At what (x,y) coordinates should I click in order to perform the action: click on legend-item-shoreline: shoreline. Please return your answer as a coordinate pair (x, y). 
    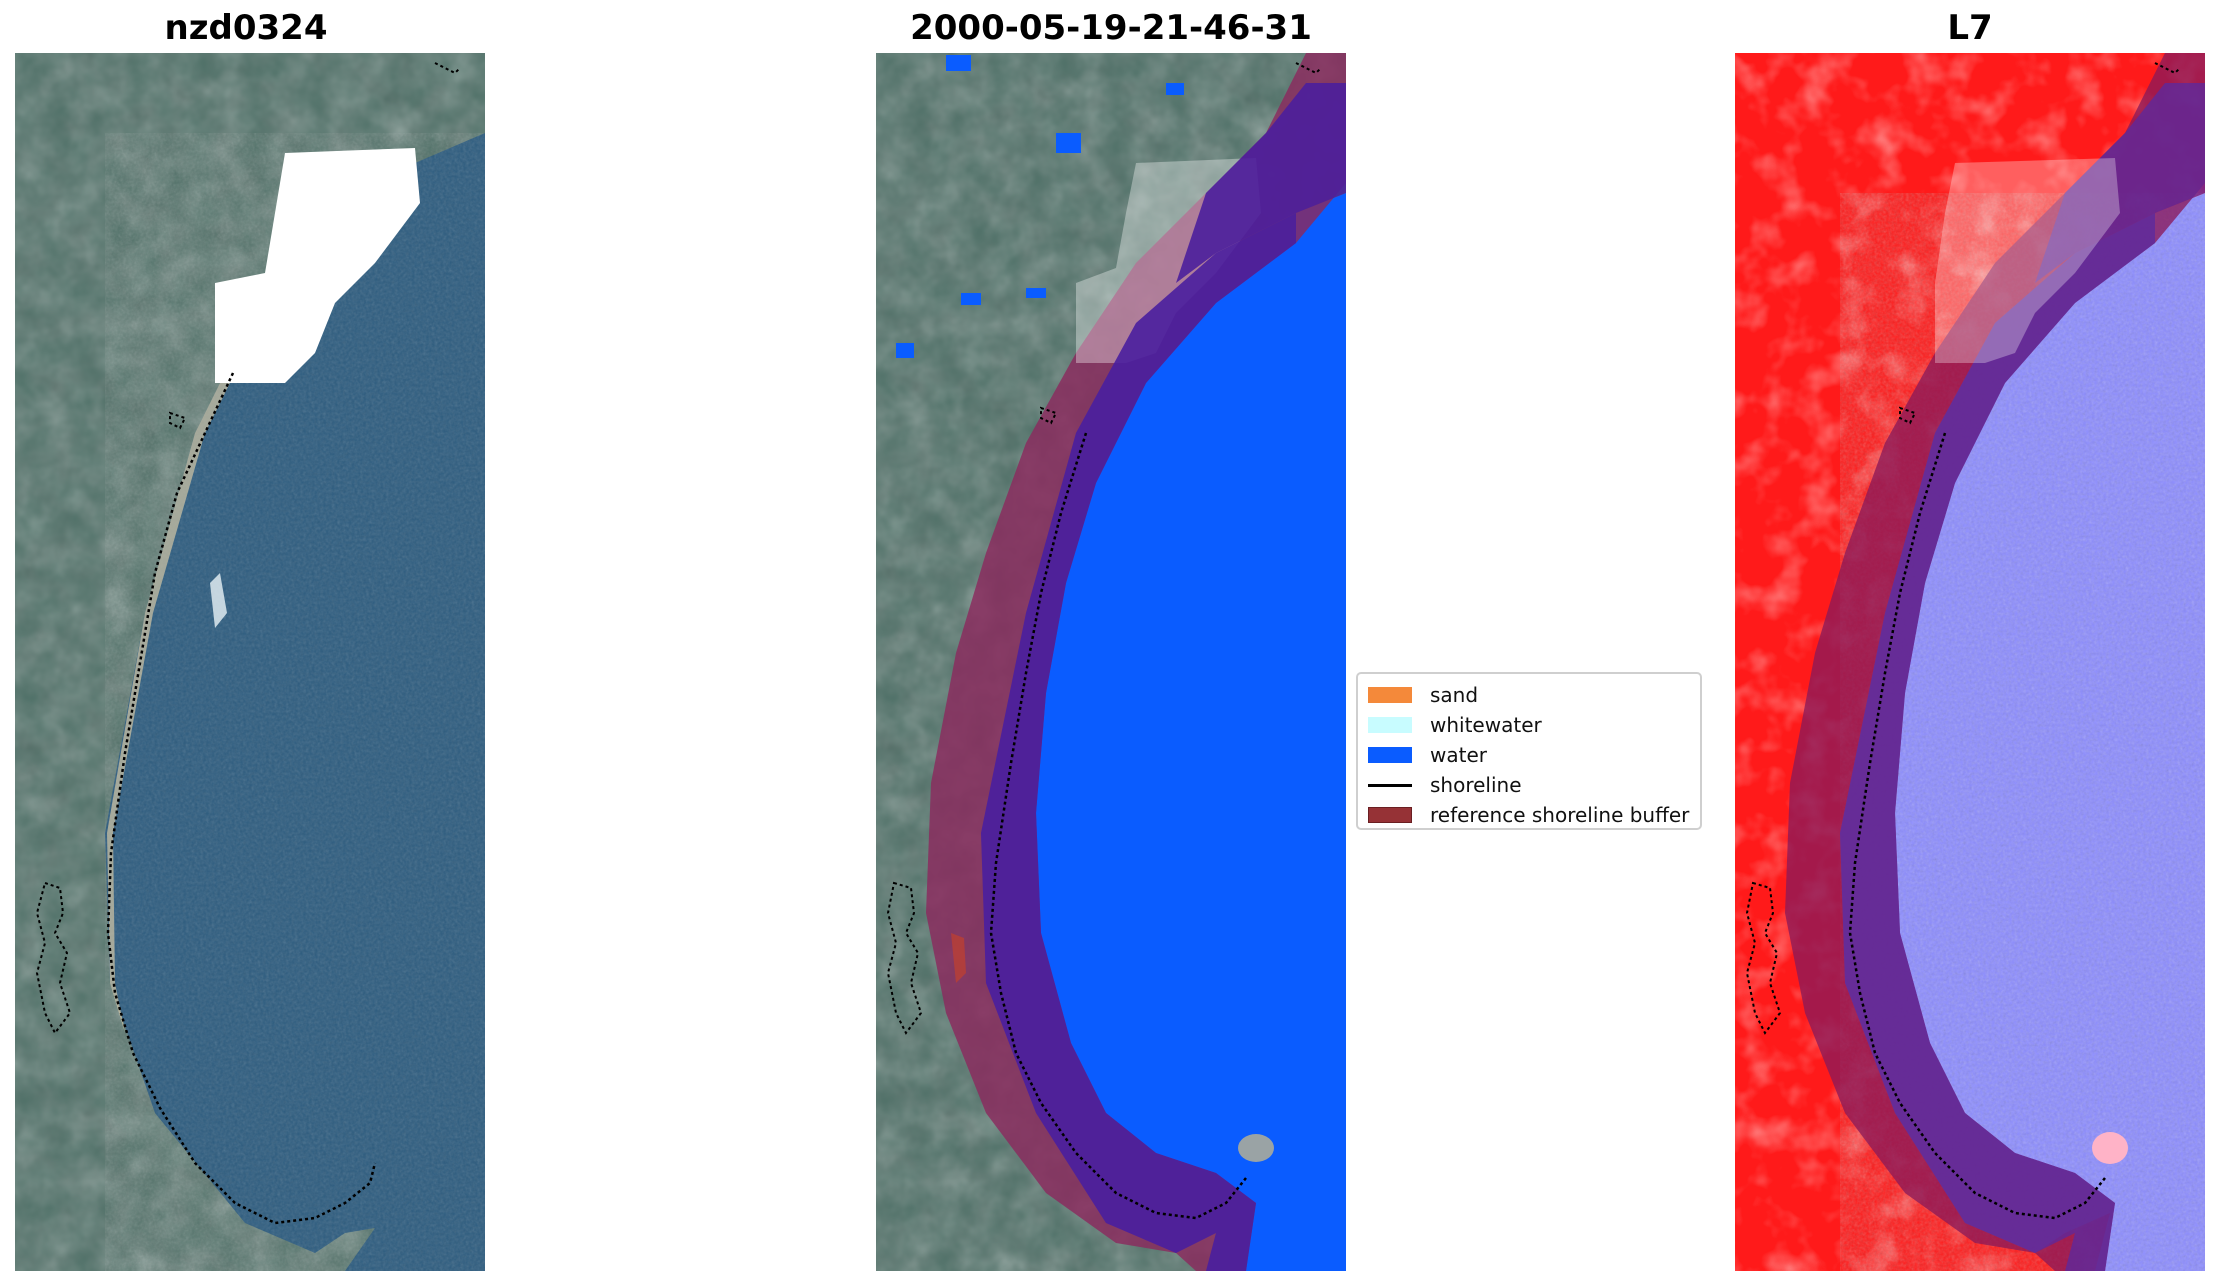
    Looking at the image, I should click on (1529, 785).